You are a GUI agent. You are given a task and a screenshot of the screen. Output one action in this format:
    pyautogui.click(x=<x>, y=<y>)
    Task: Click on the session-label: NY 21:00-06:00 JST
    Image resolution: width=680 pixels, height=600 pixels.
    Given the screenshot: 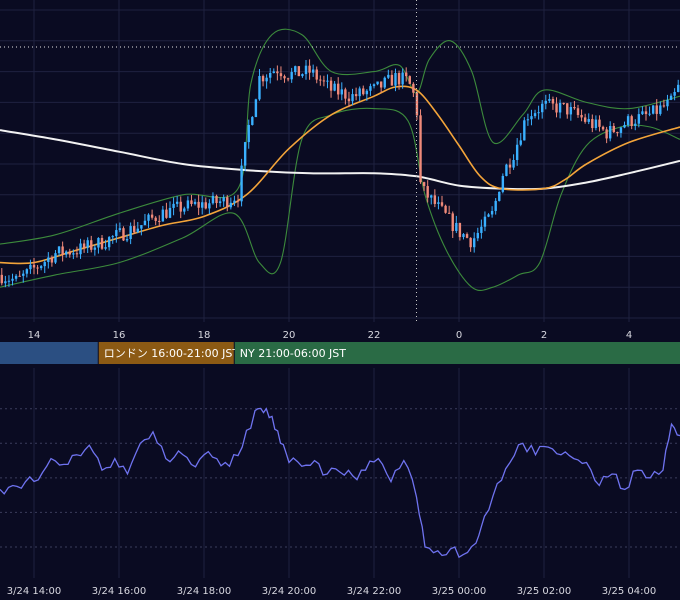 What is the action you would take?
    pyautogui.click(x=293, y=353)
    